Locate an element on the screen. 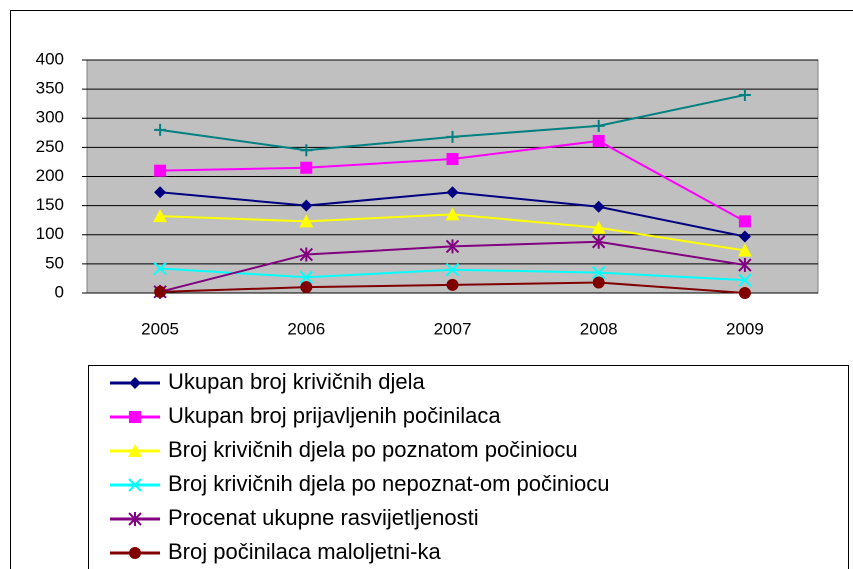 This screenshot has width=853, height=569. y-tick-label: 0 is located at coordinates (59, 291).